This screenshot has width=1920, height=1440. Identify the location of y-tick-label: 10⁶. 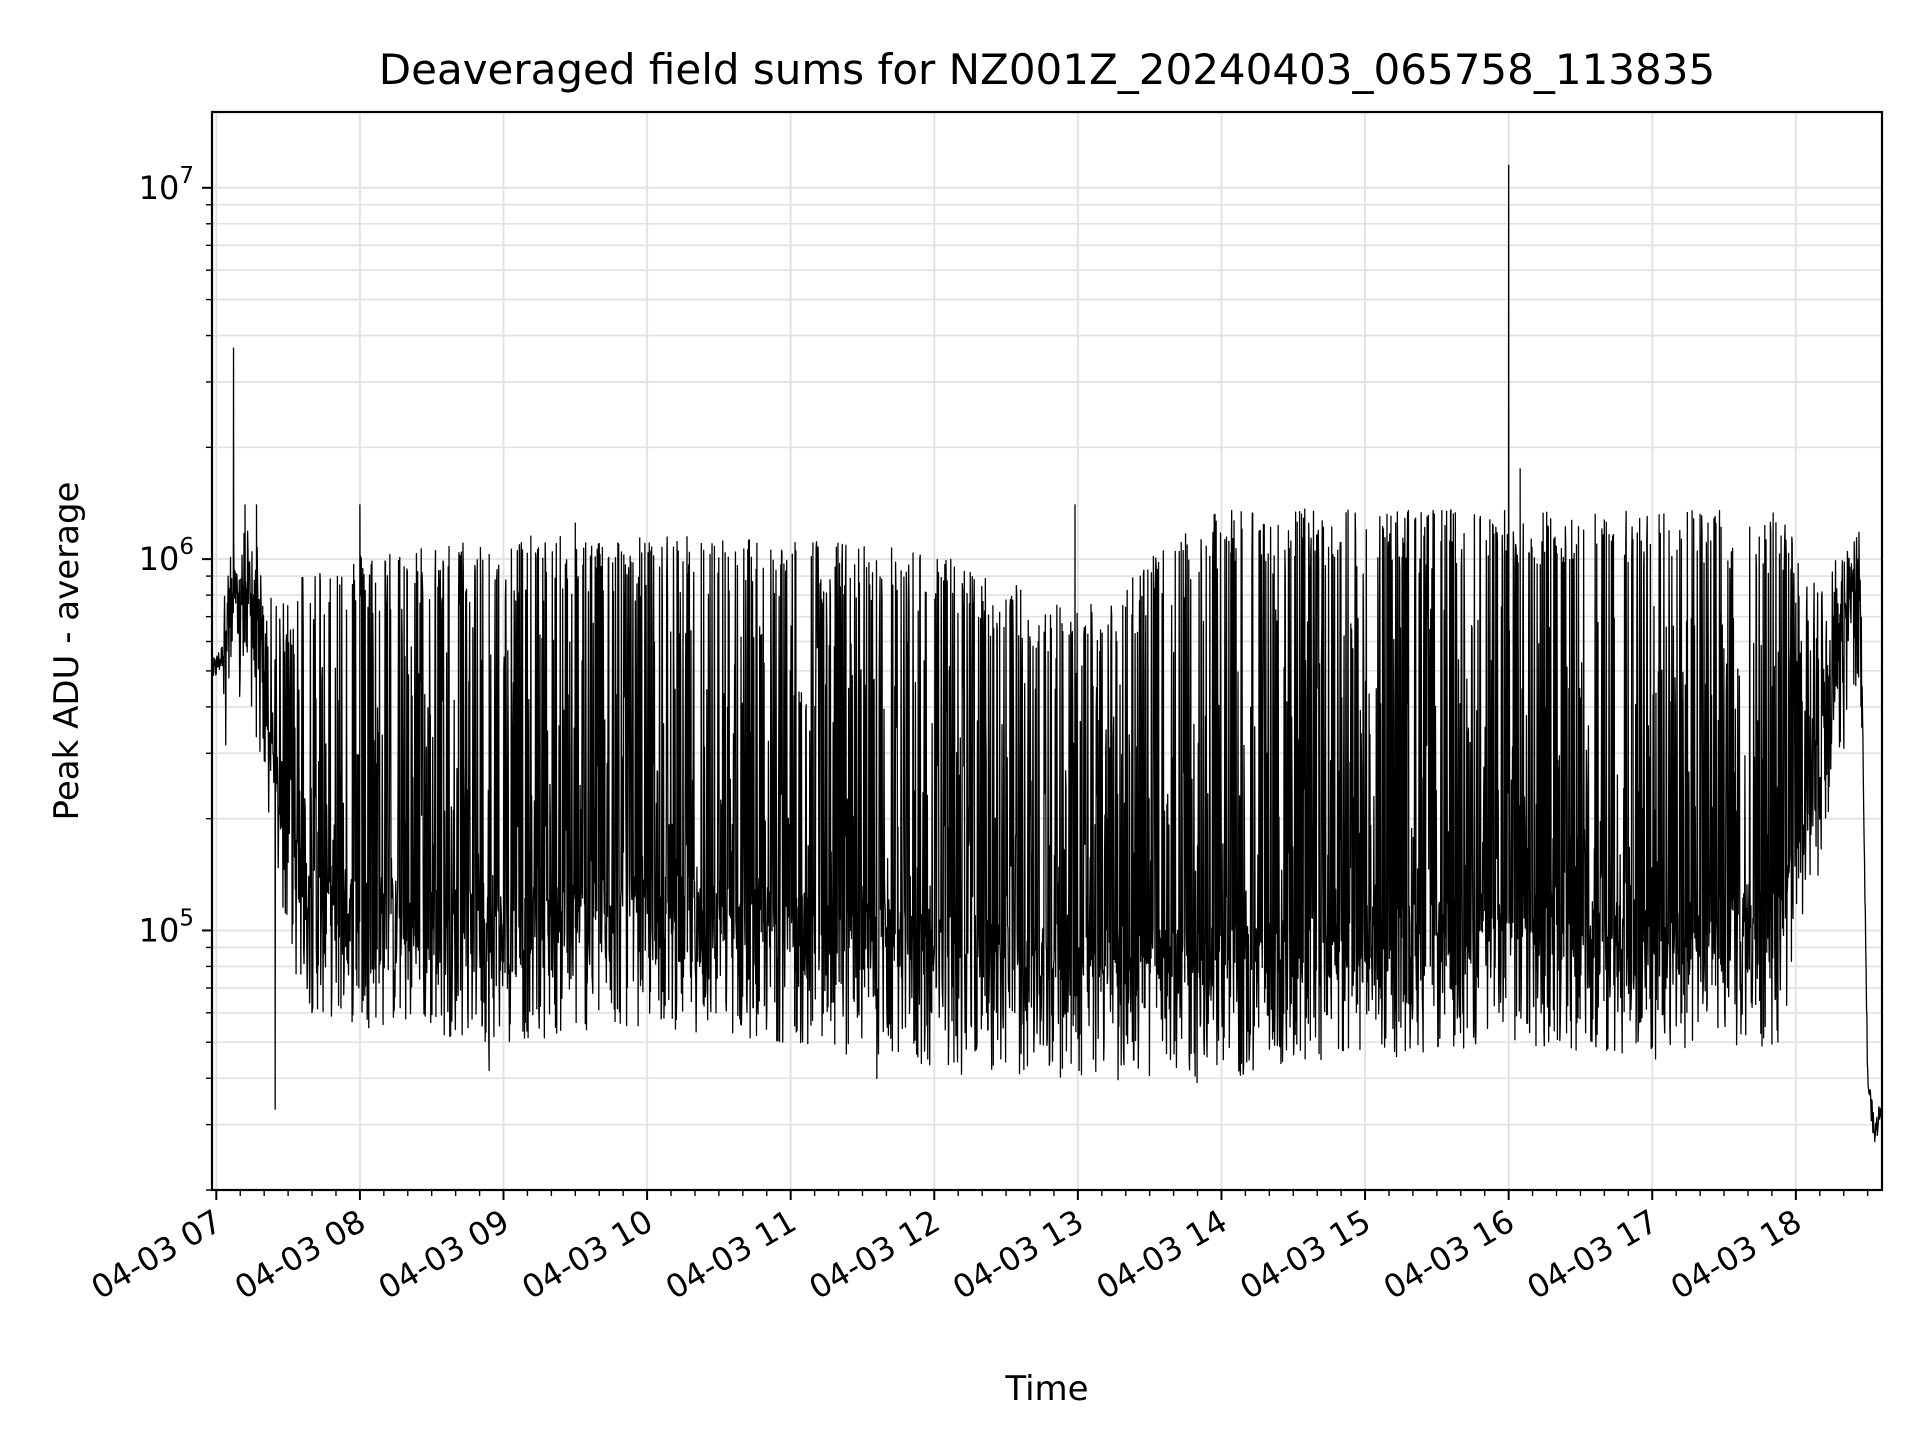
(166, 556).